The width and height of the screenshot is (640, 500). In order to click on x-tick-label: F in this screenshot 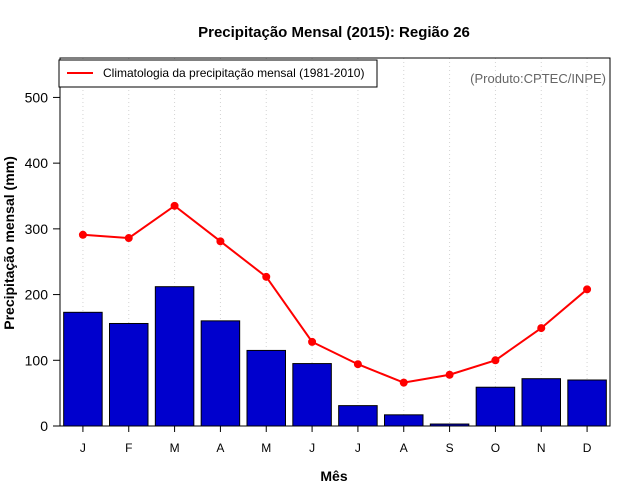, I will do `click(128, 448)`.